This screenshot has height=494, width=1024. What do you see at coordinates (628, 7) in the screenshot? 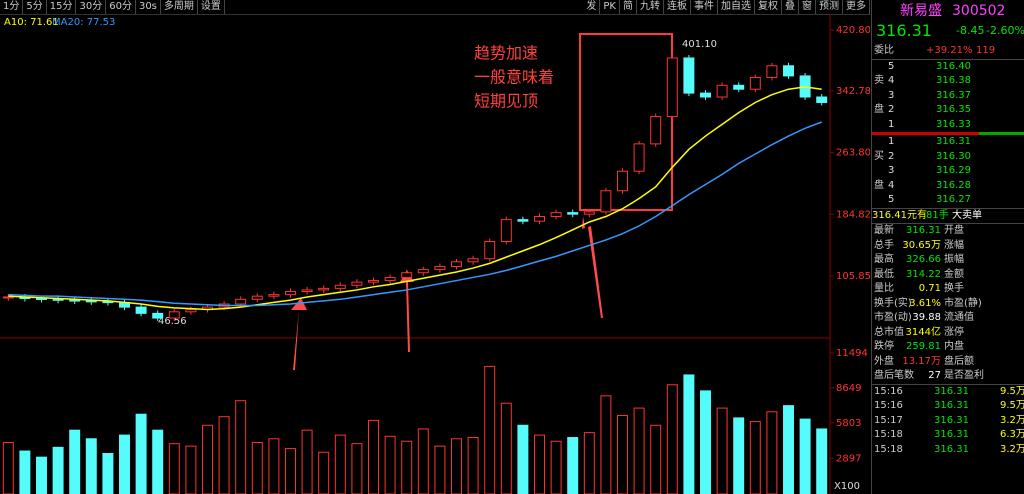
I see `tool-button: 简` at bounding box center [628, 7].